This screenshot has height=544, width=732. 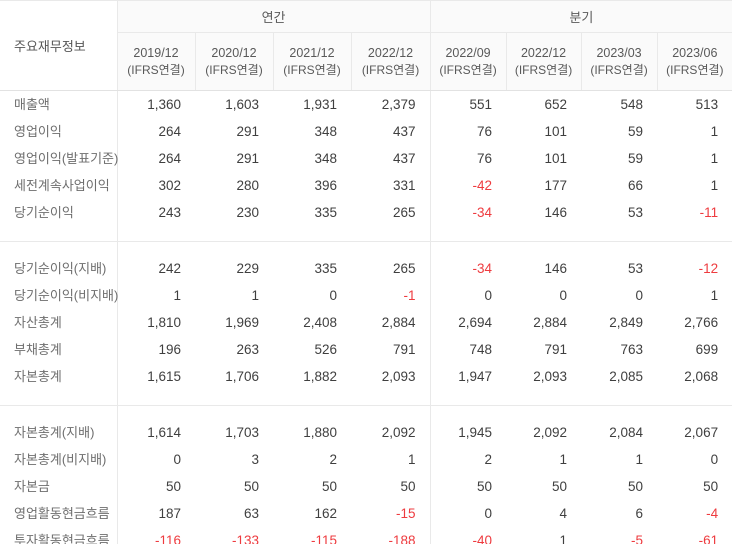 What do you see at coordinates (402, 538) in the screenshot?
I see `value-cell: -188` at bounding box center [402, 538].